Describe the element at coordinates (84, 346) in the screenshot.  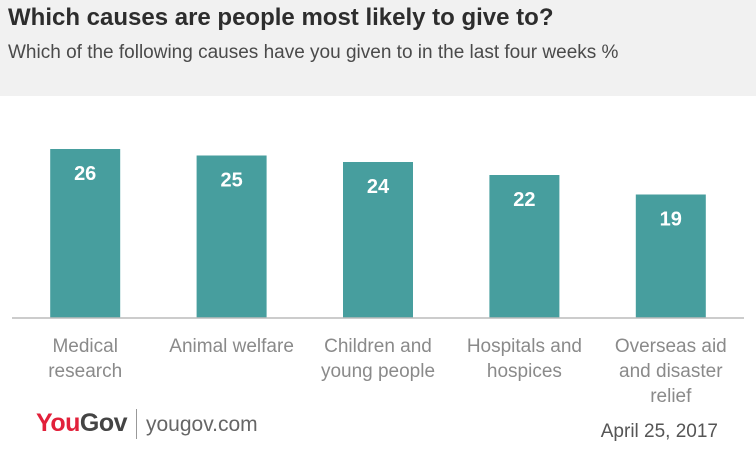
I see `category-label: Medical` at that location.